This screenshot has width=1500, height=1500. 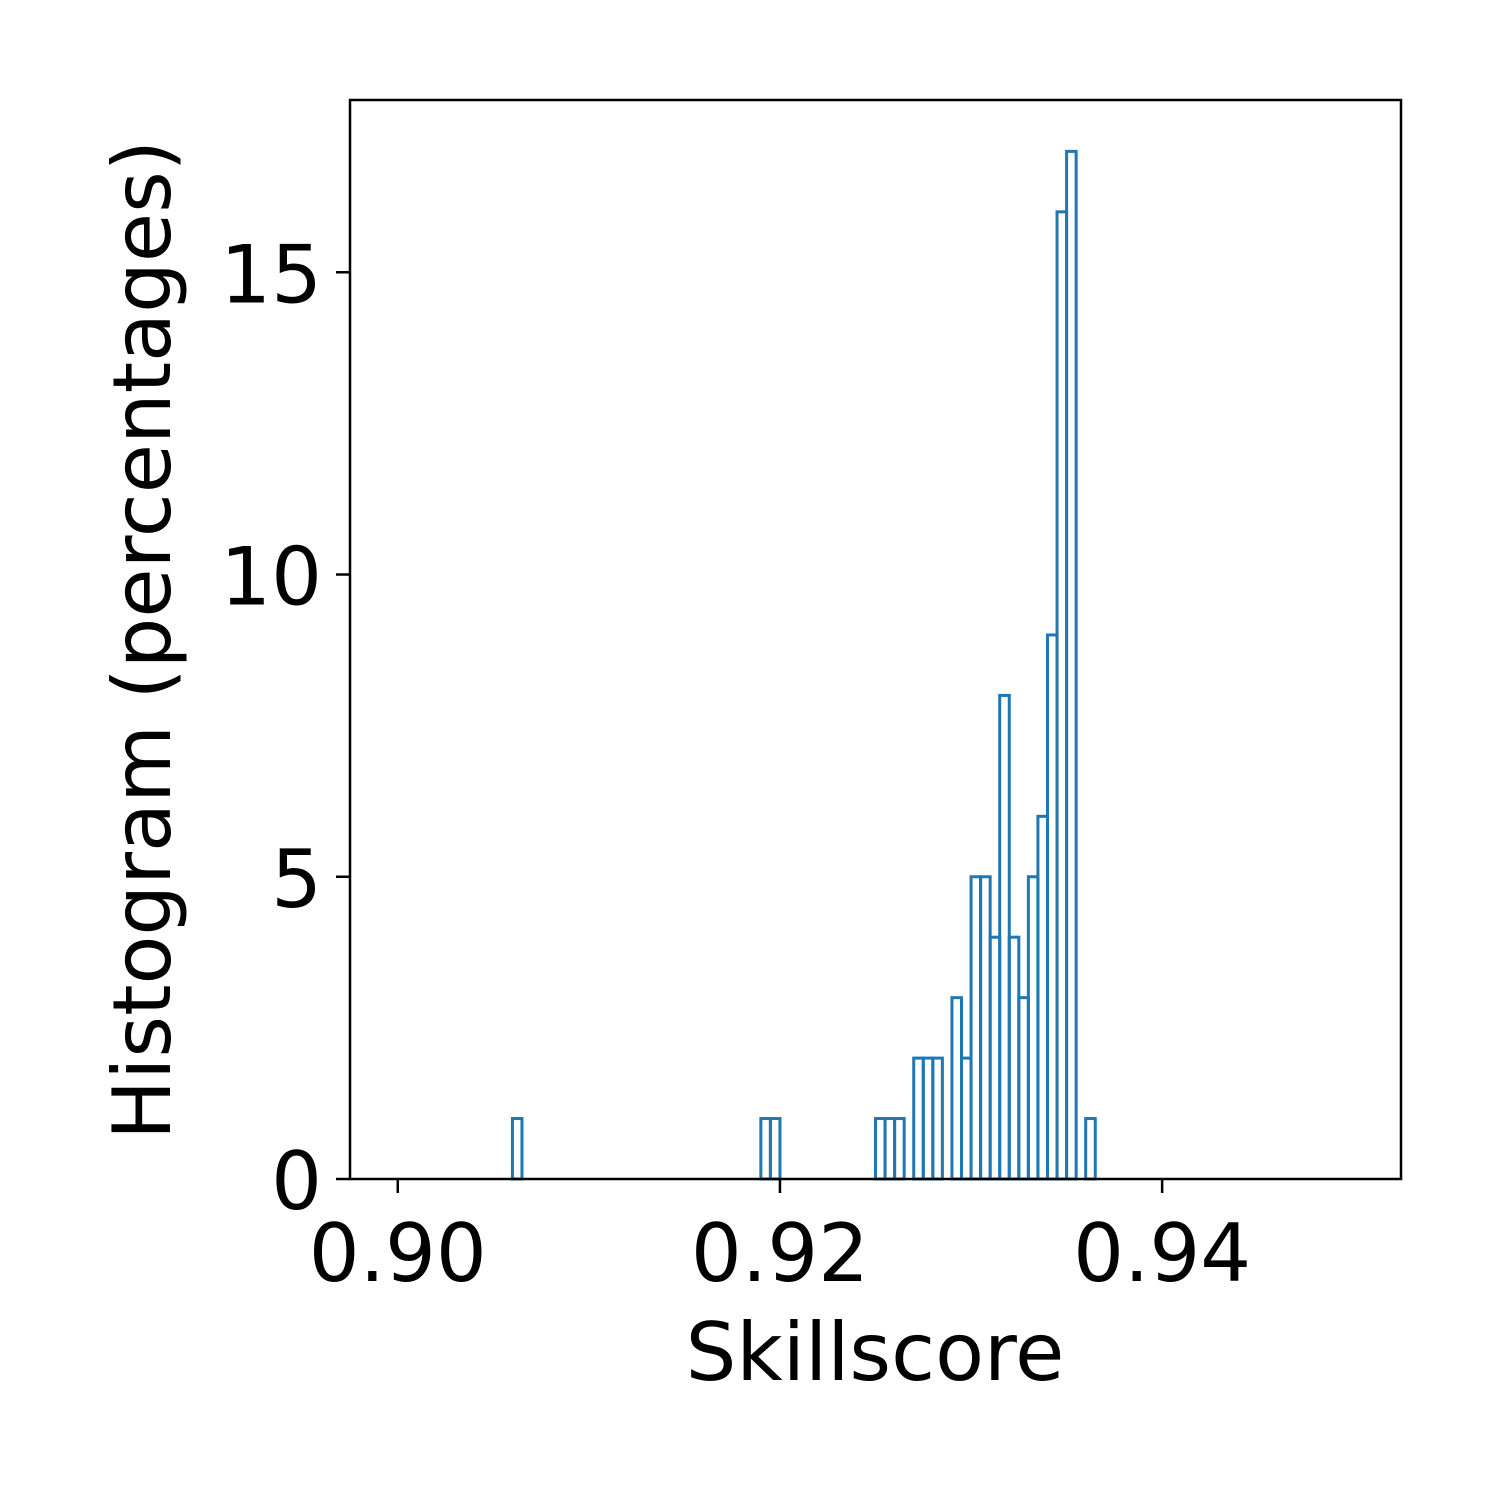 I want to click on y-tick-label: 15, so click(x=271, y=274).